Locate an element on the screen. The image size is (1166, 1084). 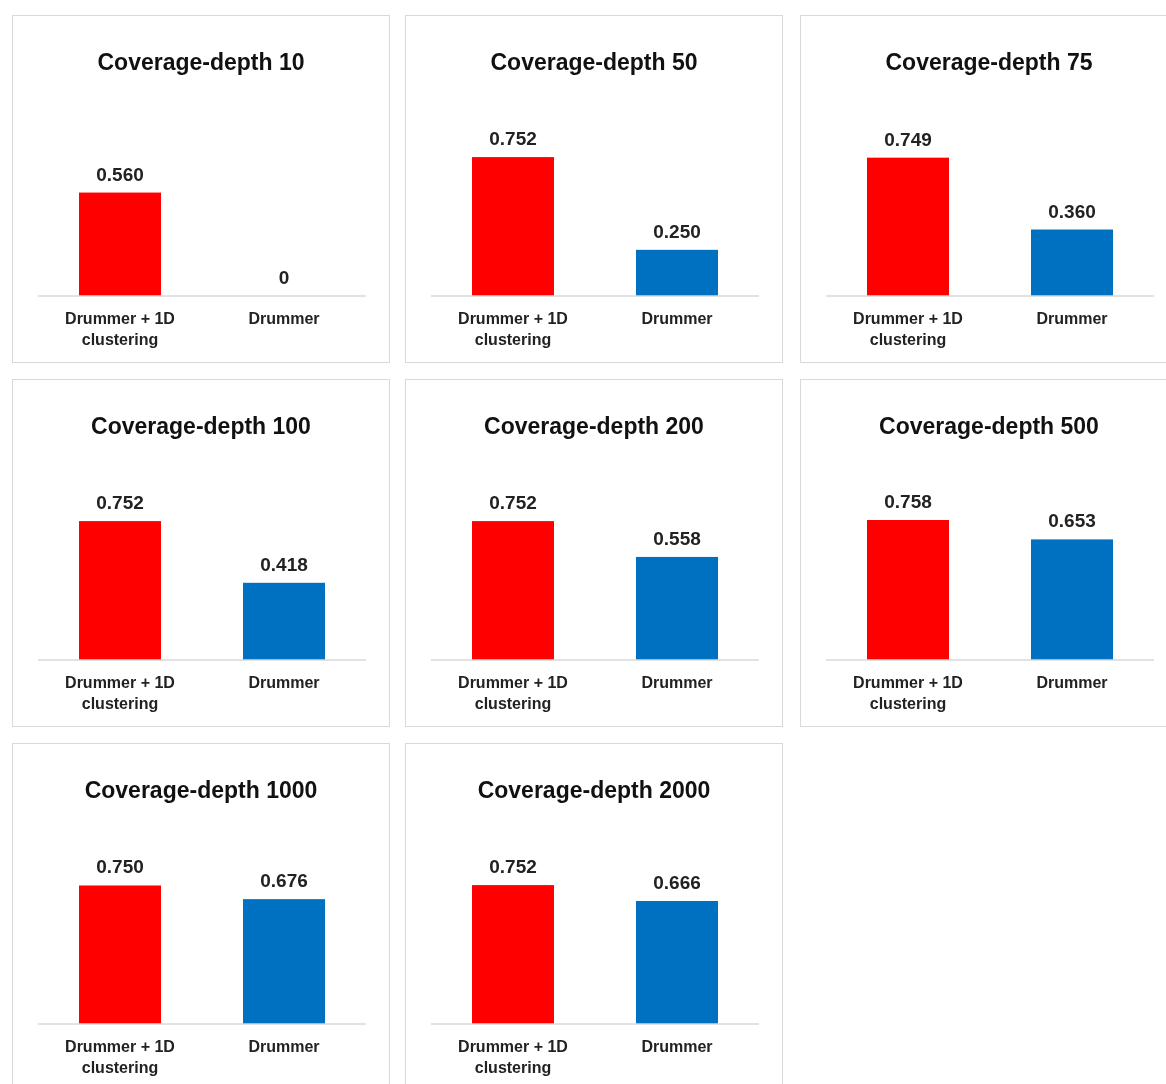
data-label: 0.360 is located at coordinates (1072, 211).